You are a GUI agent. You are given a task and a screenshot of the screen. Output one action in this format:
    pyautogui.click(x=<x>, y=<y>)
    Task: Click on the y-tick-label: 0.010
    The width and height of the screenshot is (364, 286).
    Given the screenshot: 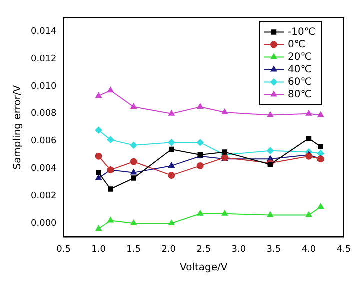 What is the action you would take?
    pyautogui.click(x=44, y=87)
    